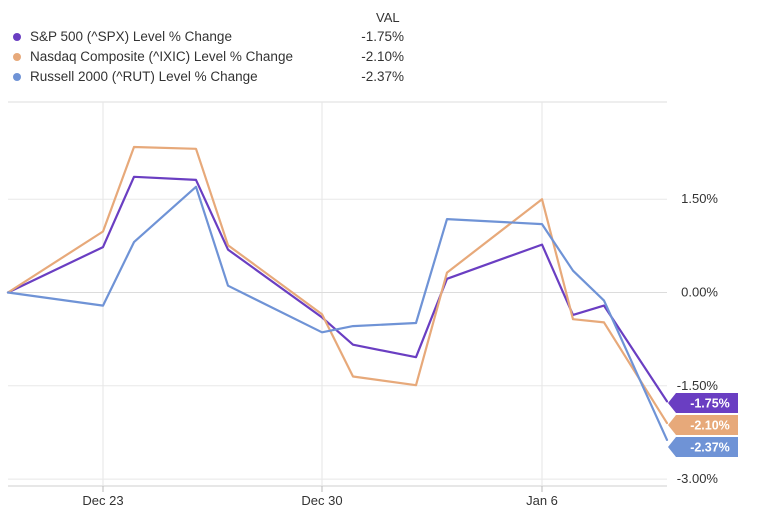 The image size is (763, 522). Describe the element at coordinates (382, 76) in the screenshot. I see `legend-value-russell: -2.37%` at that location.